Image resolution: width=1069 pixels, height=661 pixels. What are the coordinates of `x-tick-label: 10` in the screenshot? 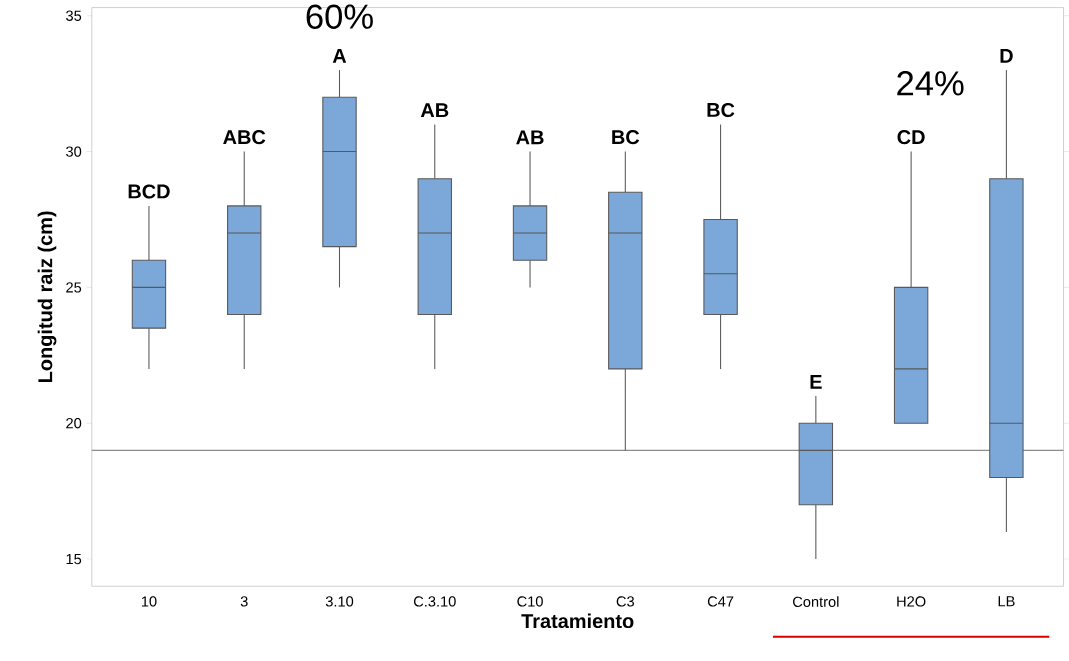 It's located at (149, 601).